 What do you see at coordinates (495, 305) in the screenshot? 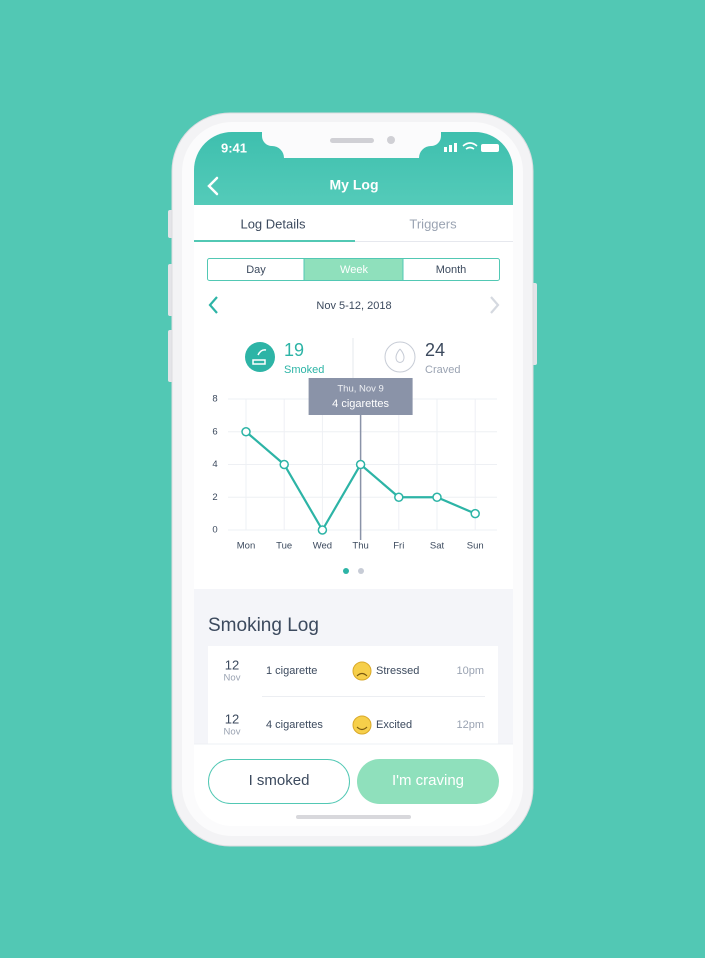
I see `next-button` at bounding box center [495, 305].